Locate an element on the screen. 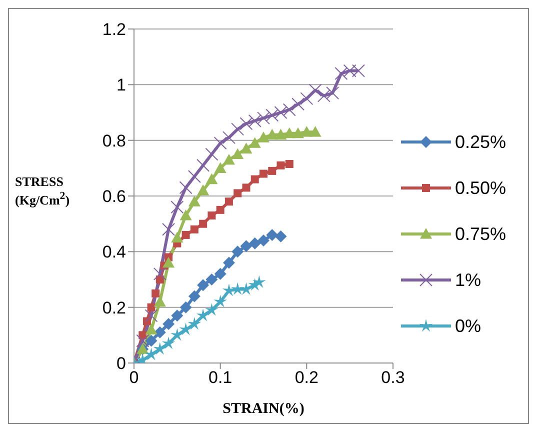  y-tick-label: 1.2 is located at coordinates (114, 30).